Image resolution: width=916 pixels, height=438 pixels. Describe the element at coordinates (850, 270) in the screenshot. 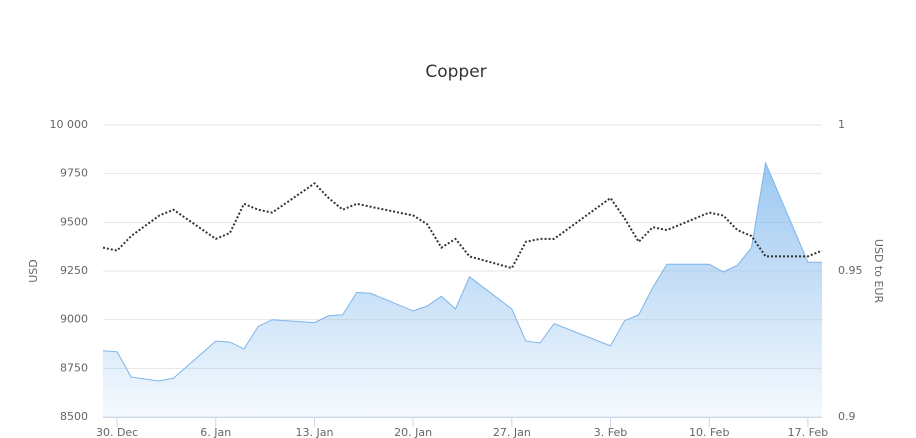

I see `y2-tick-label: 0.95` at that location.